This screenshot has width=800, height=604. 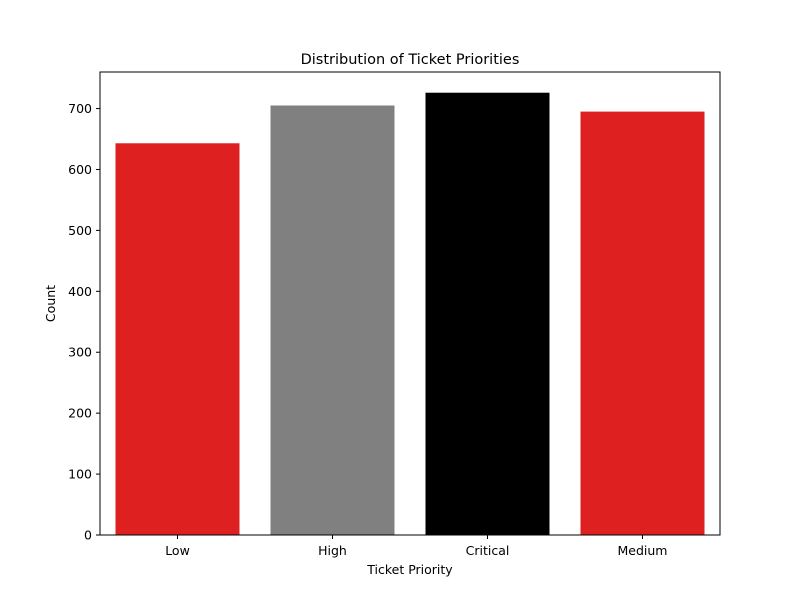 I want to click on bar-high, so click(x=332, y=320).